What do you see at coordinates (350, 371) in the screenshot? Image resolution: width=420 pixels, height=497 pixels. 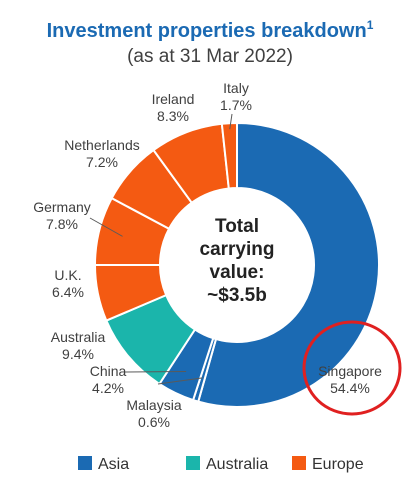 I see `label-singapore: Singapore` at bounding box center [350, 371].